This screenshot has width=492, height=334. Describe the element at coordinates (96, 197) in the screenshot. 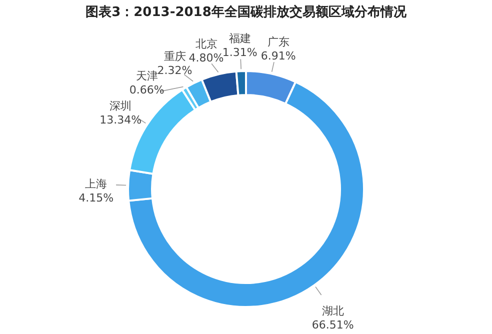

I see `data-label: 4.15%` at that location.